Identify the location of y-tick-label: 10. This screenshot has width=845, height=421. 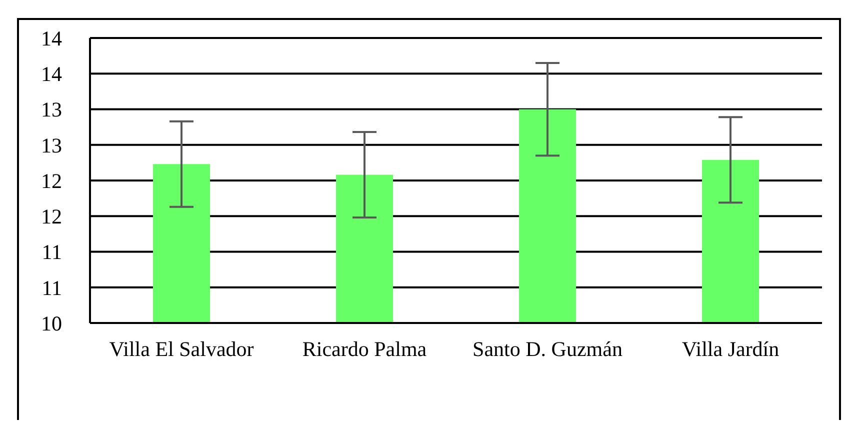
(51, 323).